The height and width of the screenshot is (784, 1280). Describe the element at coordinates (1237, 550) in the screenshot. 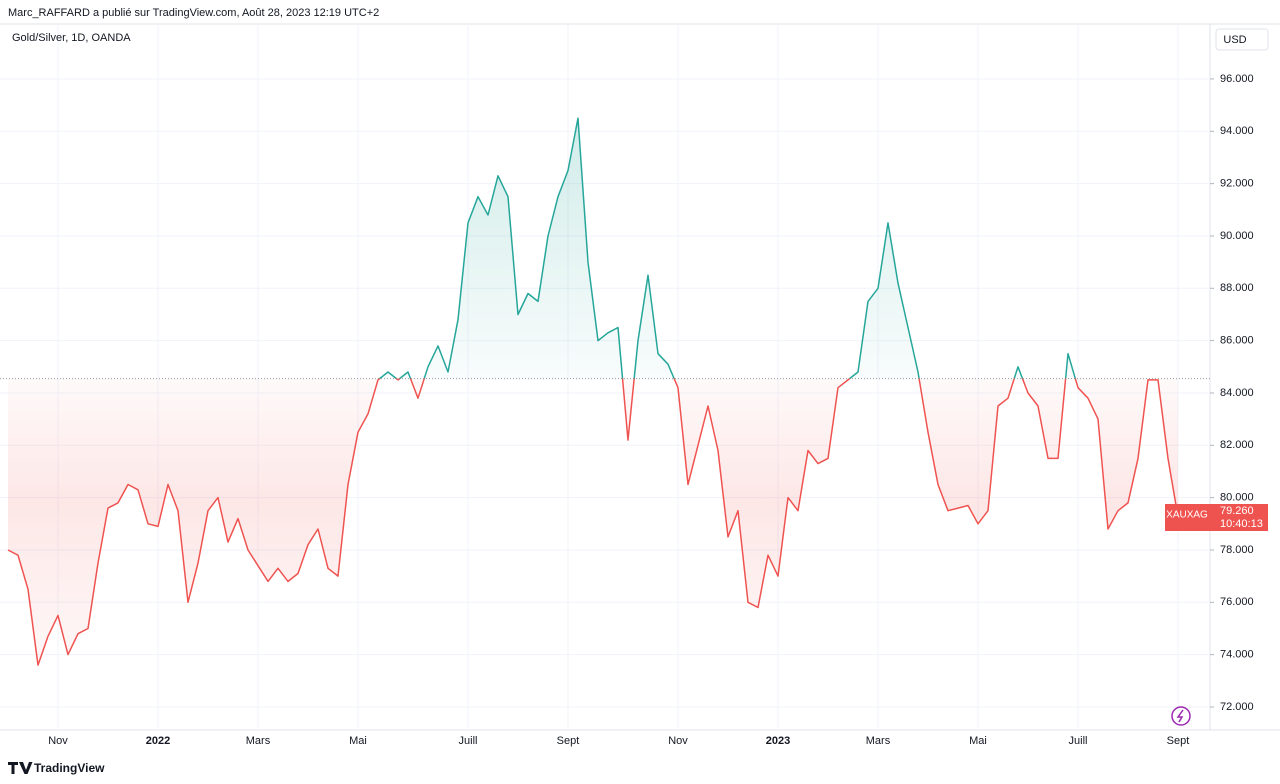

I see `y-tick-label: 78.000` at that location.